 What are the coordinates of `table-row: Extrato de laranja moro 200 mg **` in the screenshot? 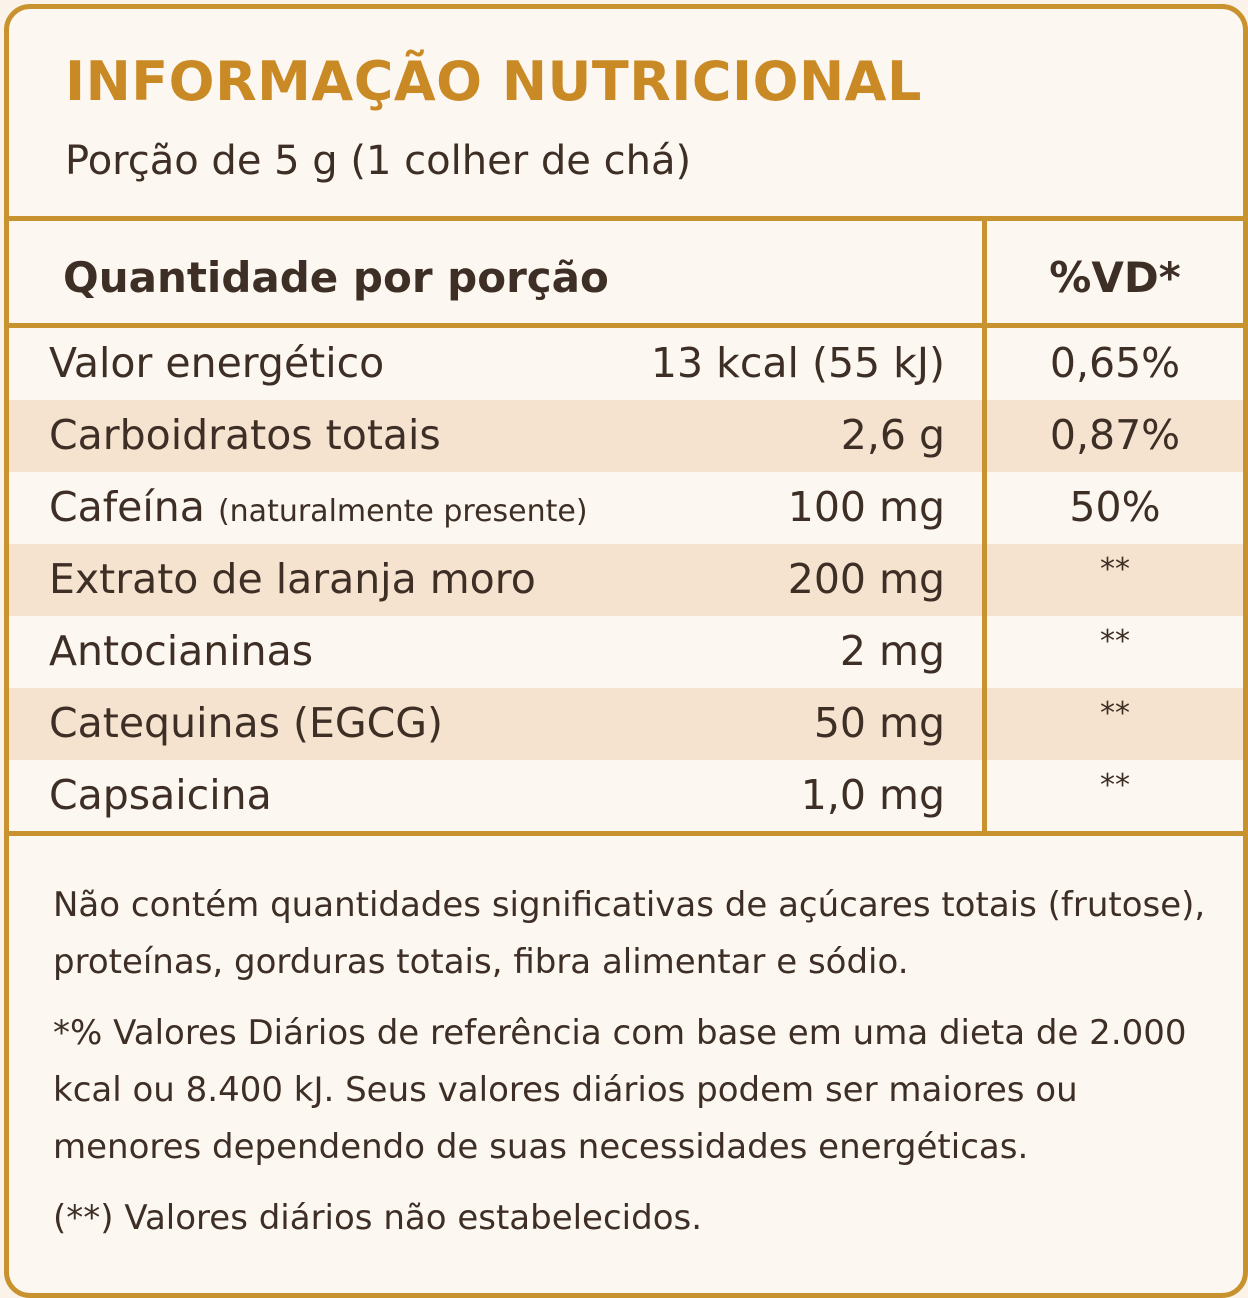 It's located at (626, 580).